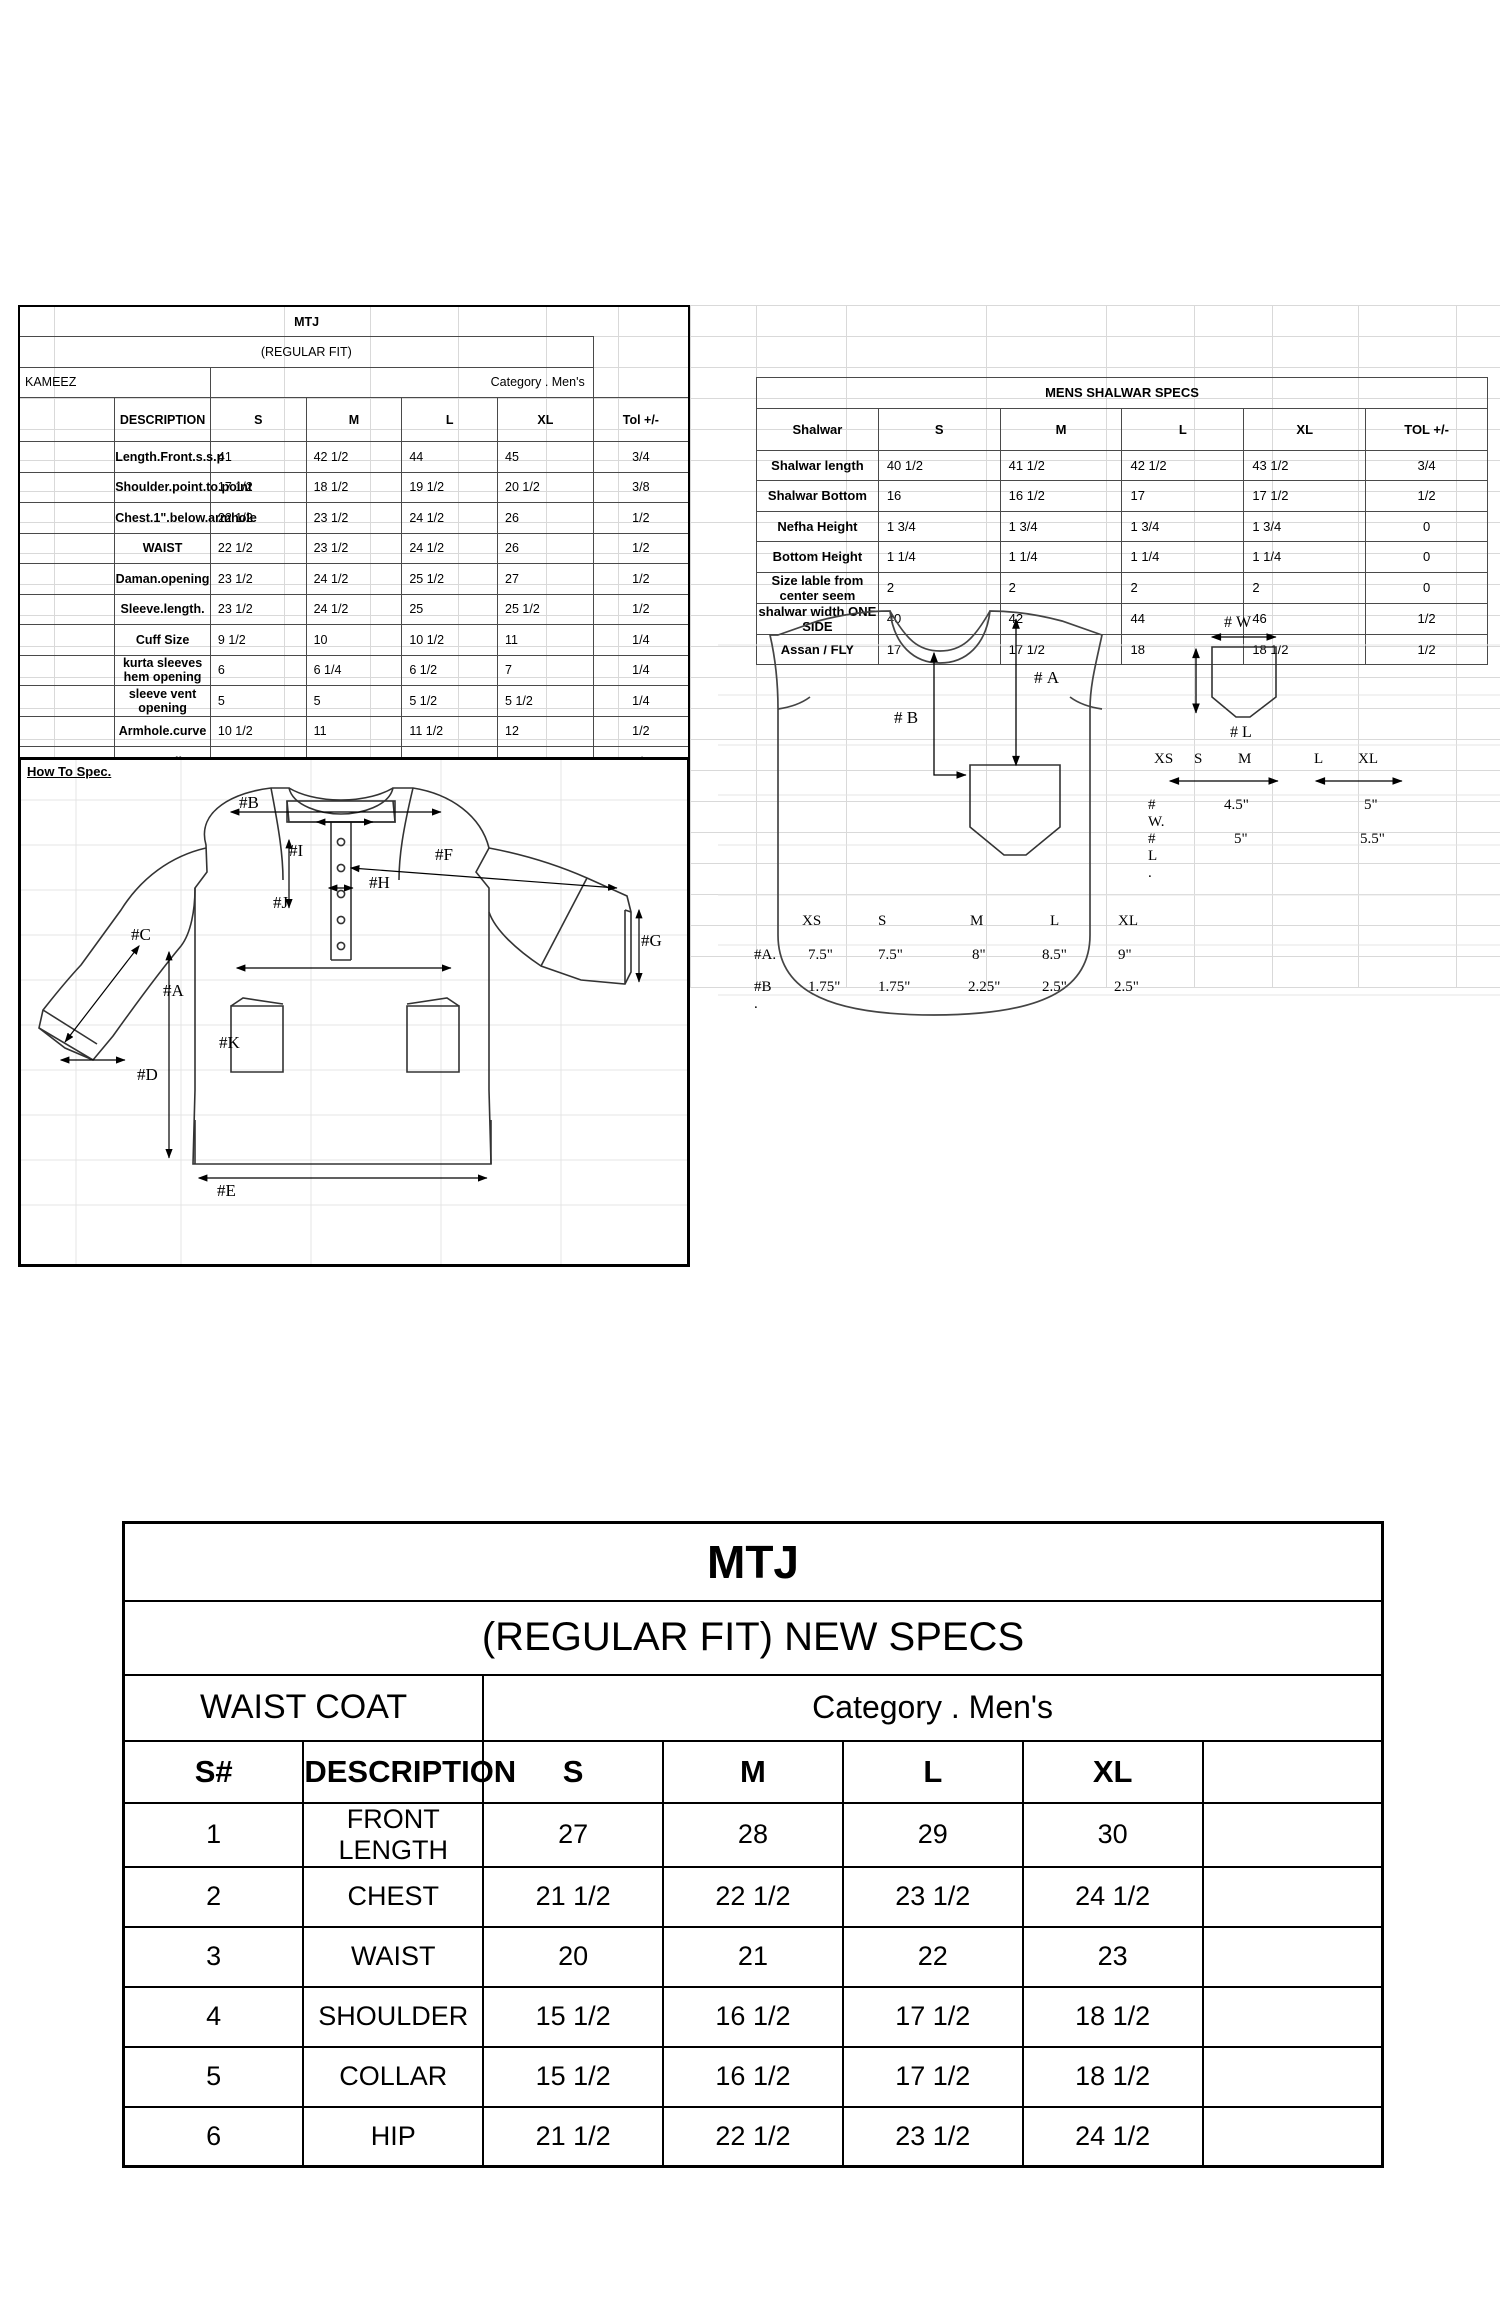  What do you see at coordinates (114, 382) in the screenshot?
I see `garment-label: KAMEEZ` at bounding box center [114, 382].